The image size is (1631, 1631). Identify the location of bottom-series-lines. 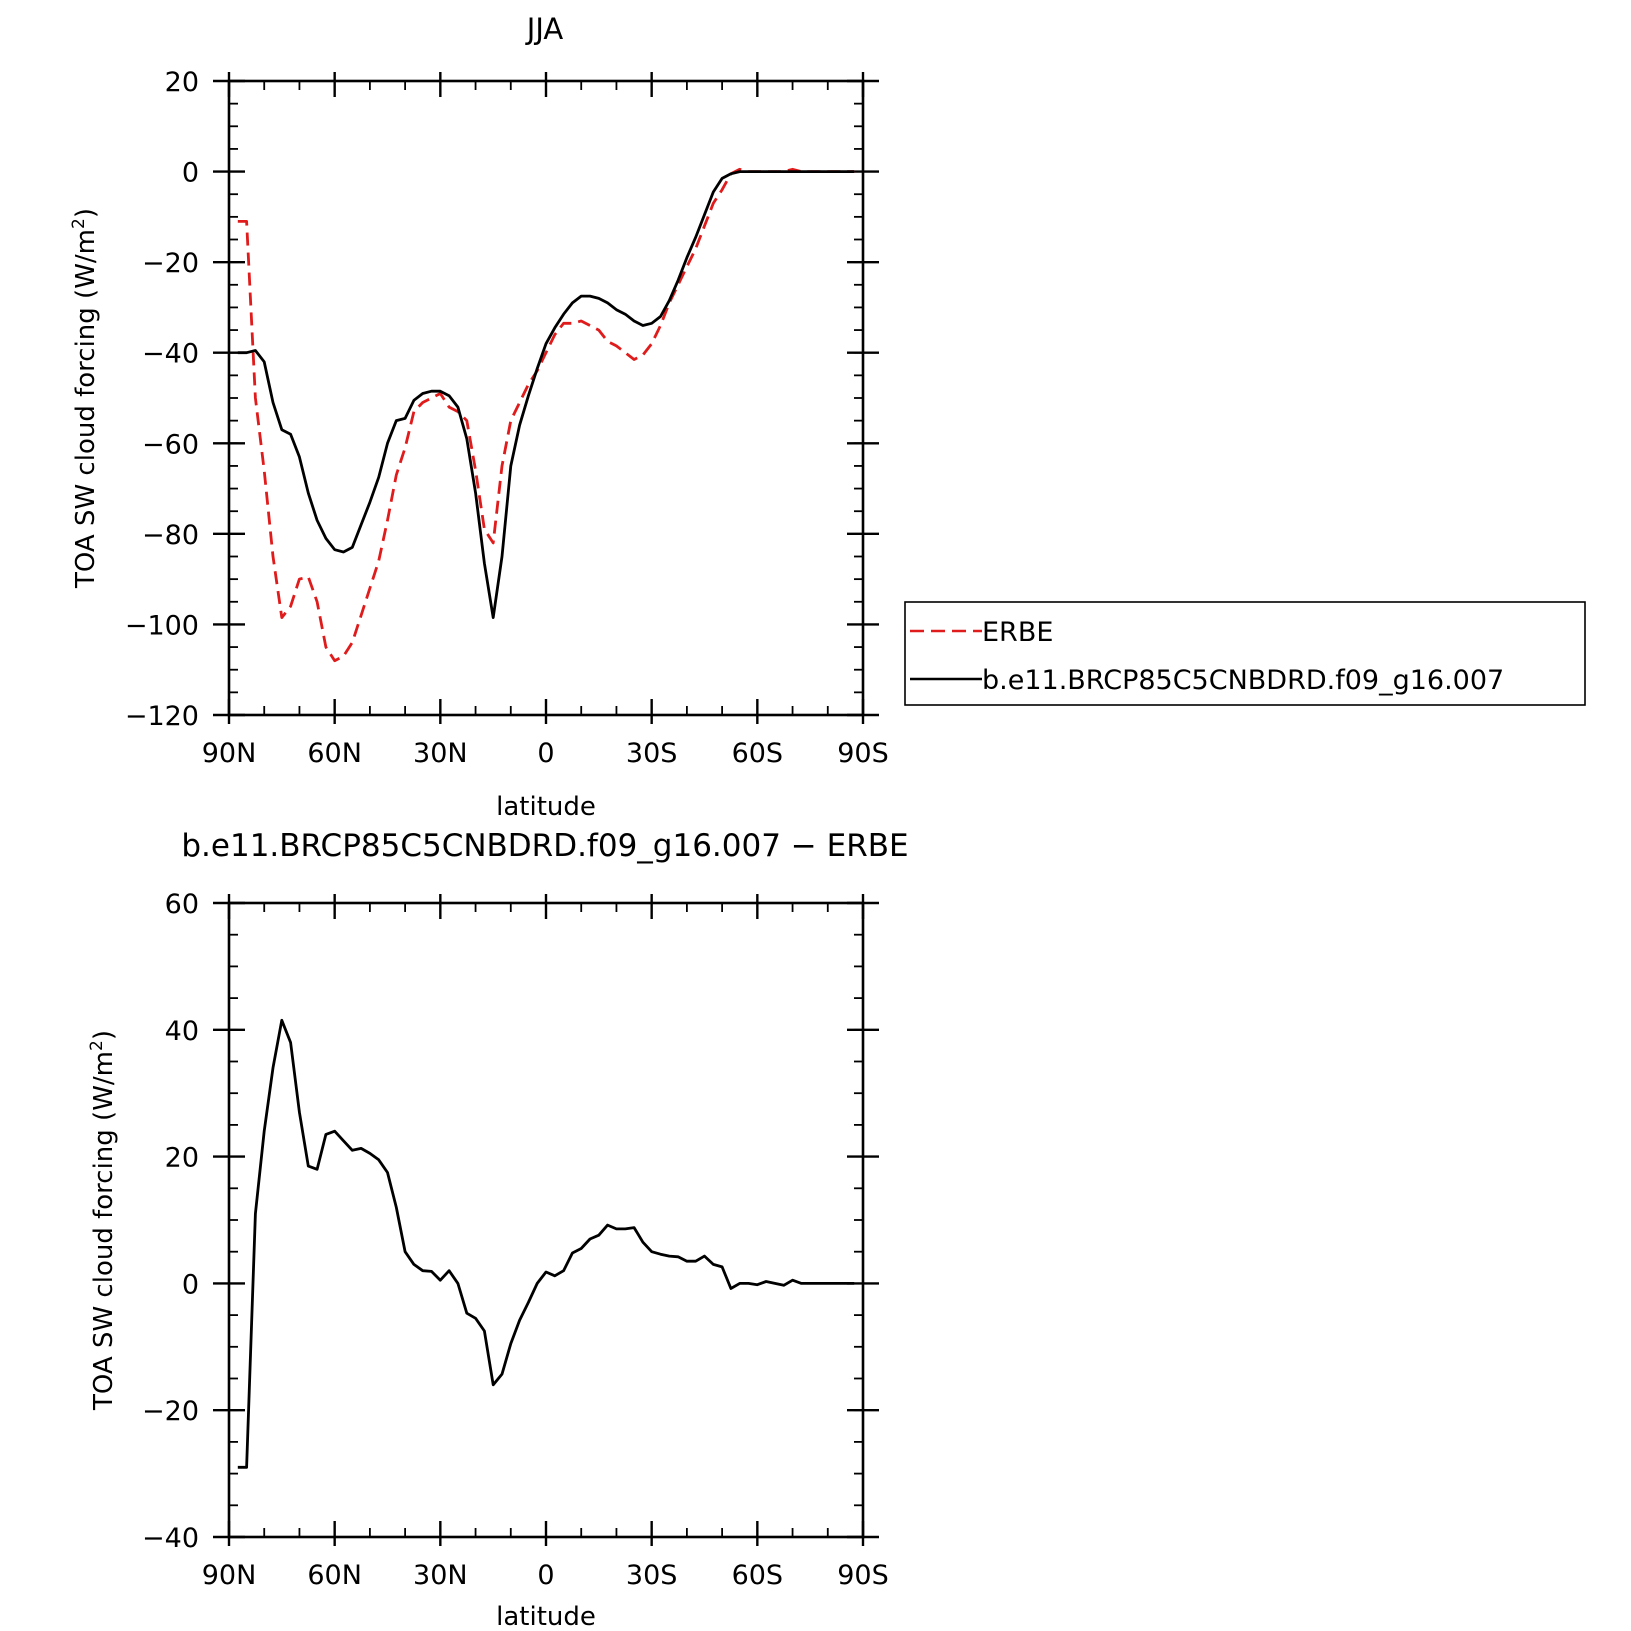
(546, 1243).